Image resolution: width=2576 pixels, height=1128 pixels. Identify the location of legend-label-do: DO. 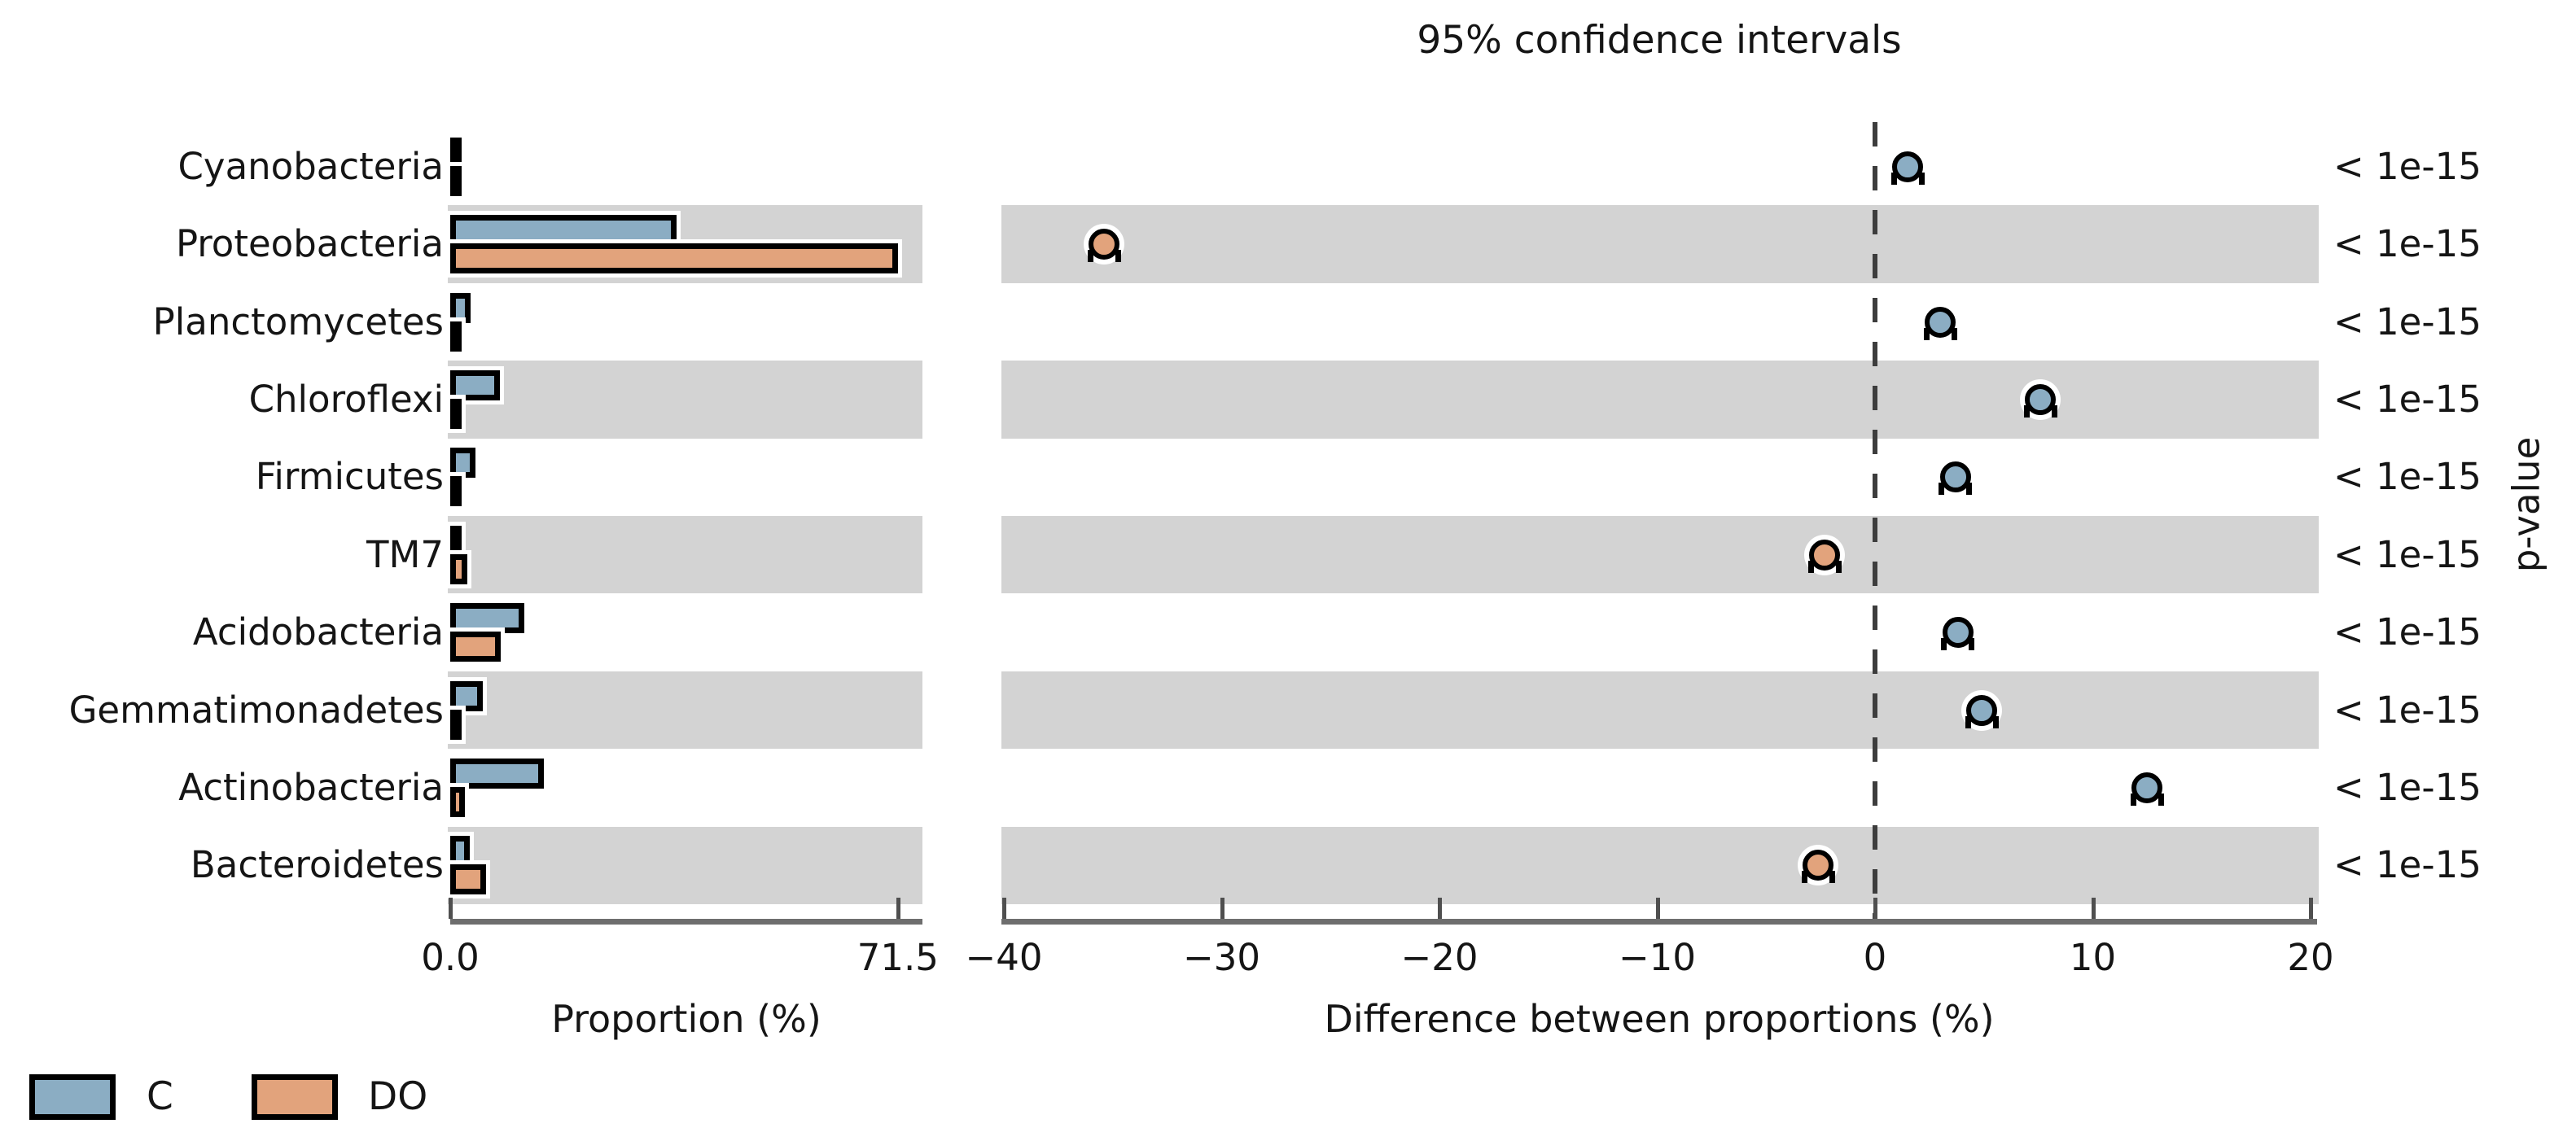
(398, 1096).